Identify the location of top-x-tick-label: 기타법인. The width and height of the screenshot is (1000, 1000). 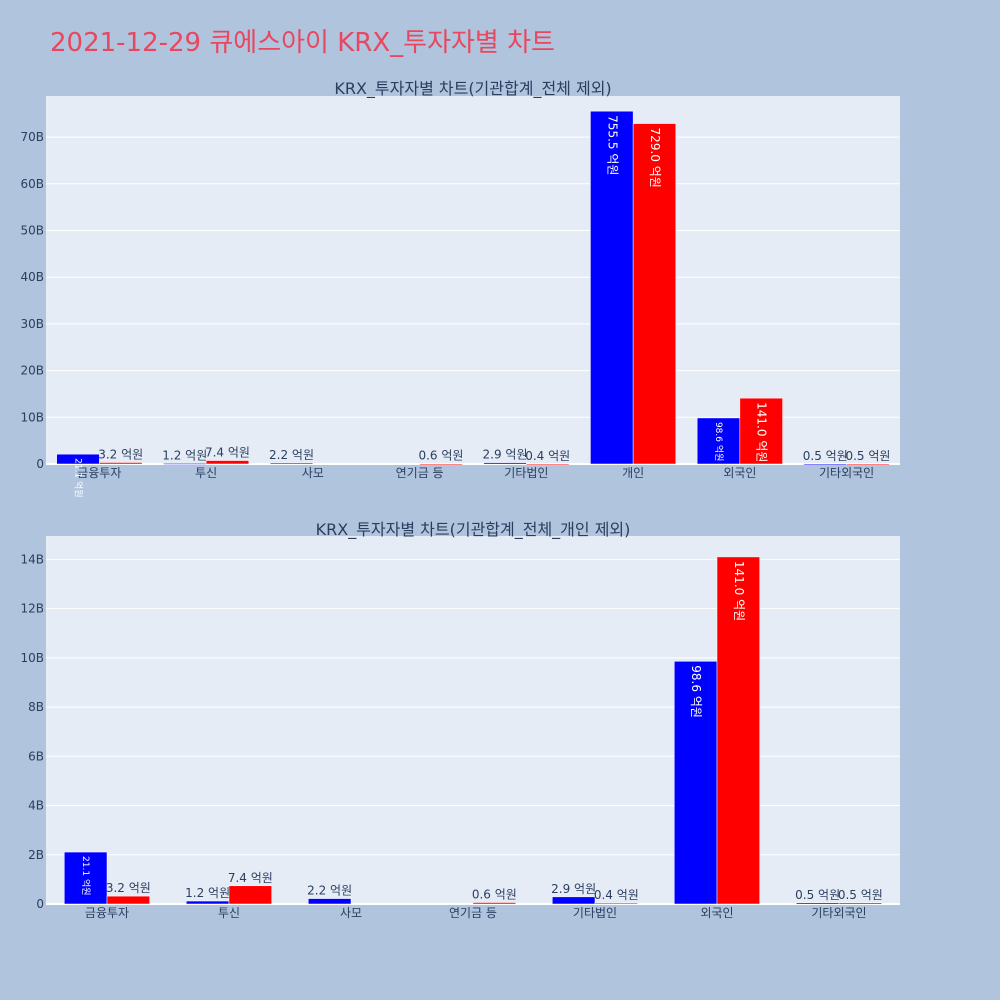
(526, 473).